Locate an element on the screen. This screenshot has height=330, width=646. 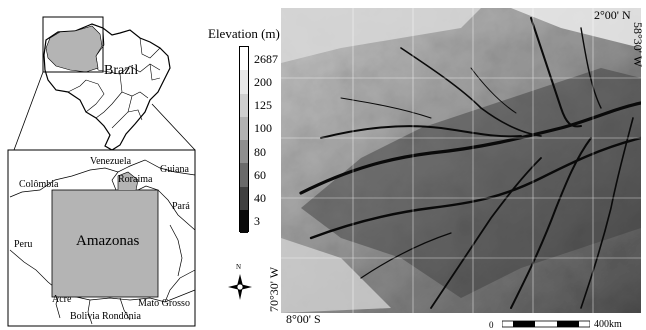
north-arrow-letter: N is located at coordinates (239, 267).